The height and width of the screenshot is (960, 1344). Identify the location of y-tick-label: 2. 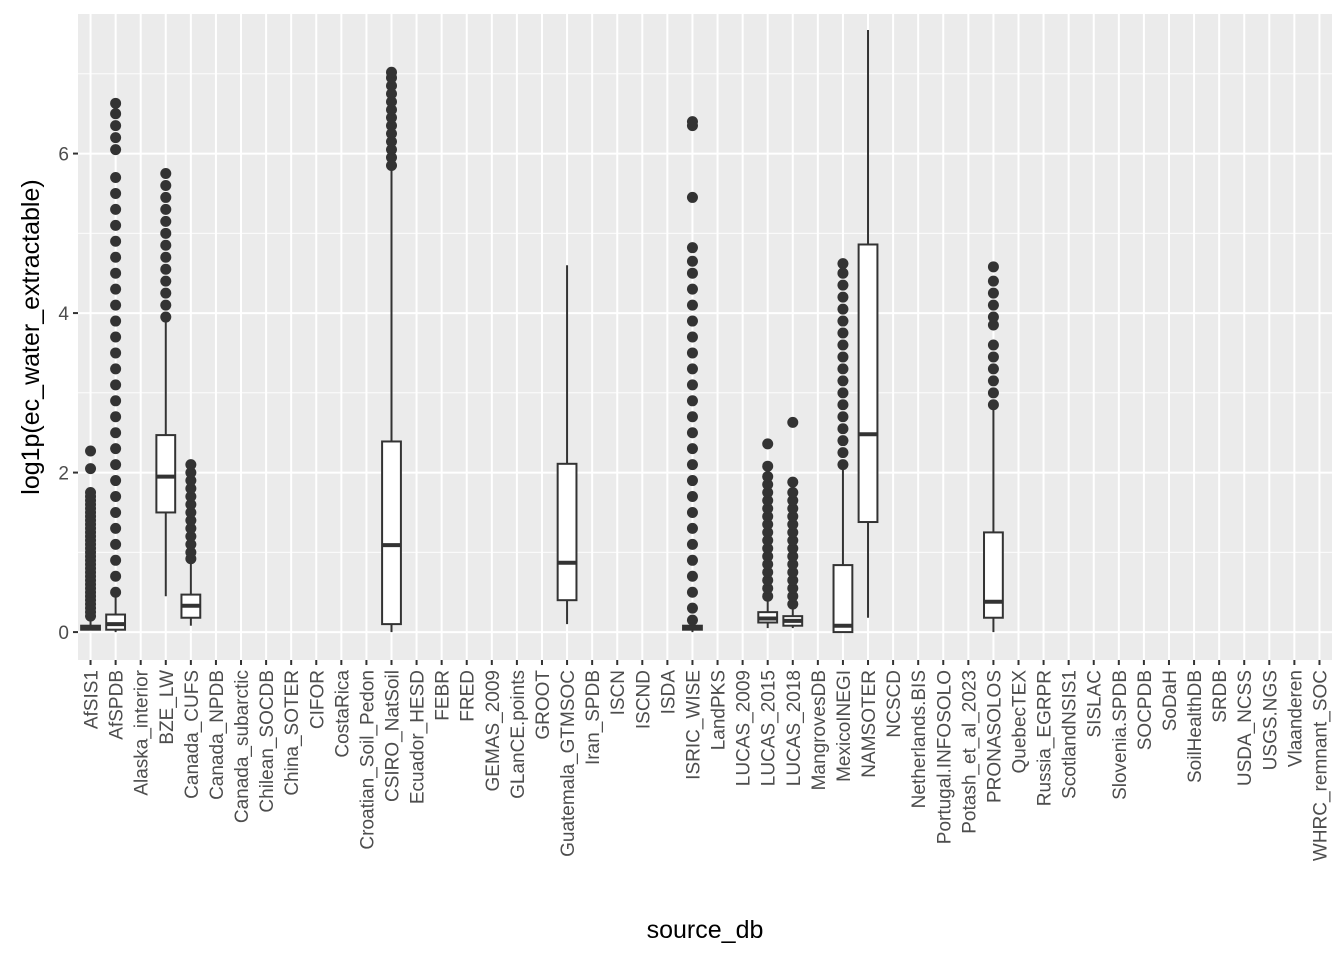
(63, 474).